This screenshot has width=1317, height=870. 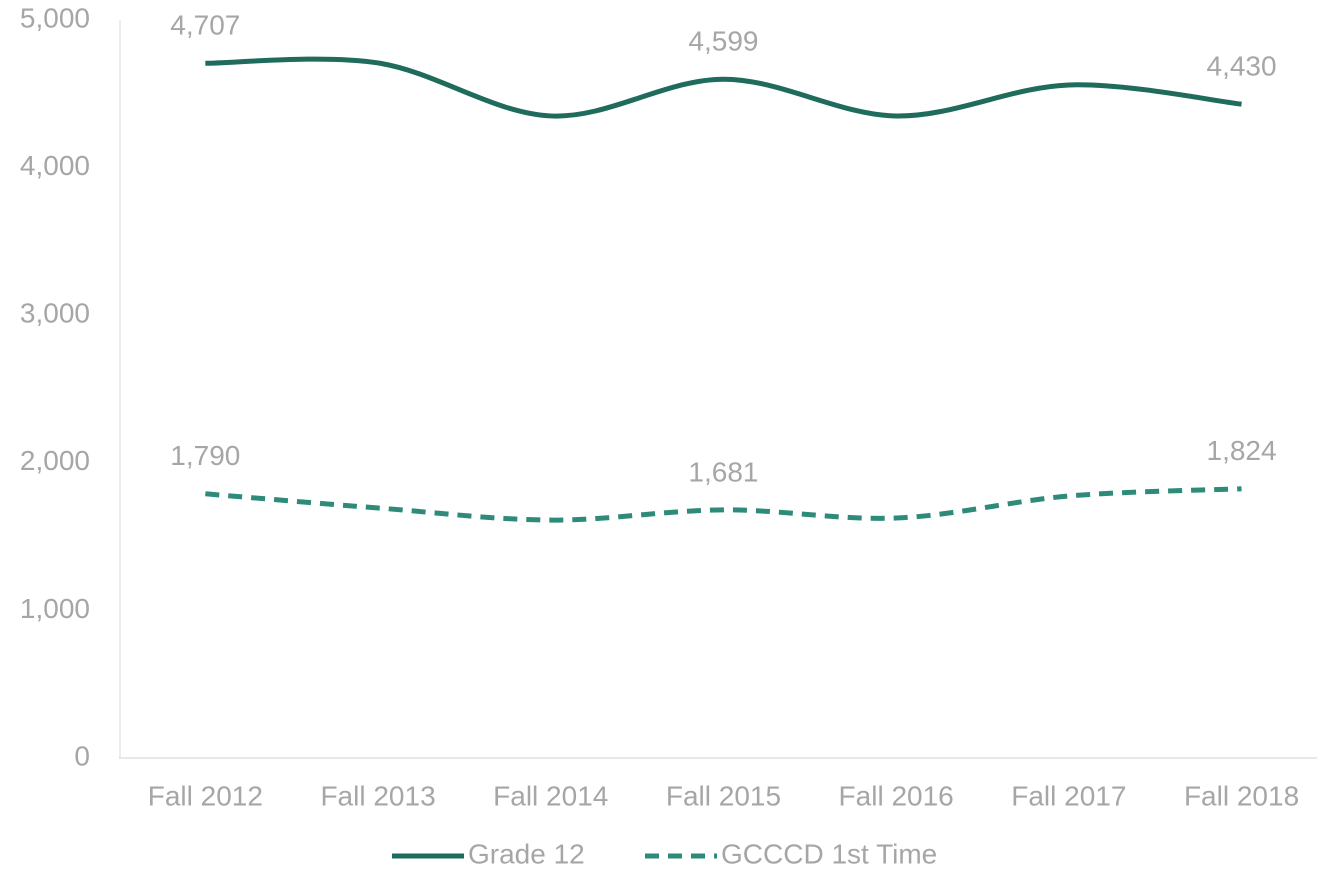 What do you see at coordinates (1242, 450) in the screenshot?
I see `data-label: 1,824` at bounding box center [1242, 450].